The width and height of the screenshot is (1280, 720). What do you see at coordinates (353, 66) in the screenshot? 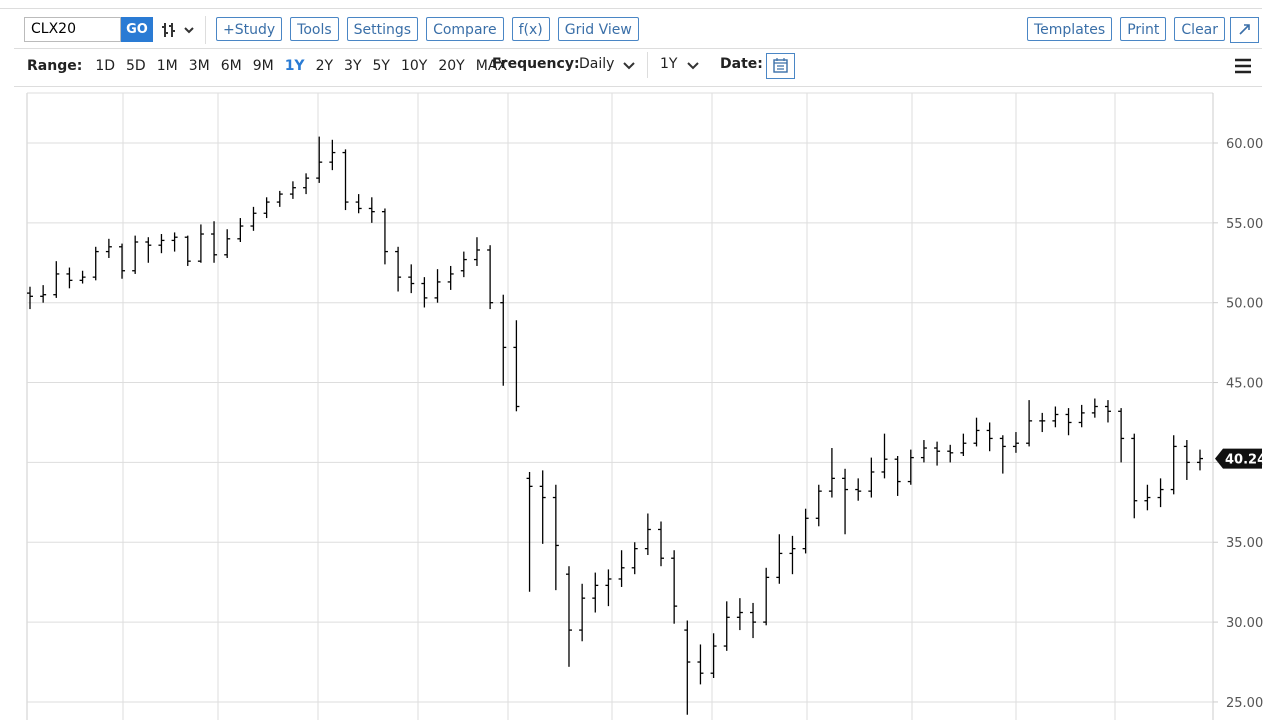
I see `range-option: 3Y` at bounding box center [353, 66].